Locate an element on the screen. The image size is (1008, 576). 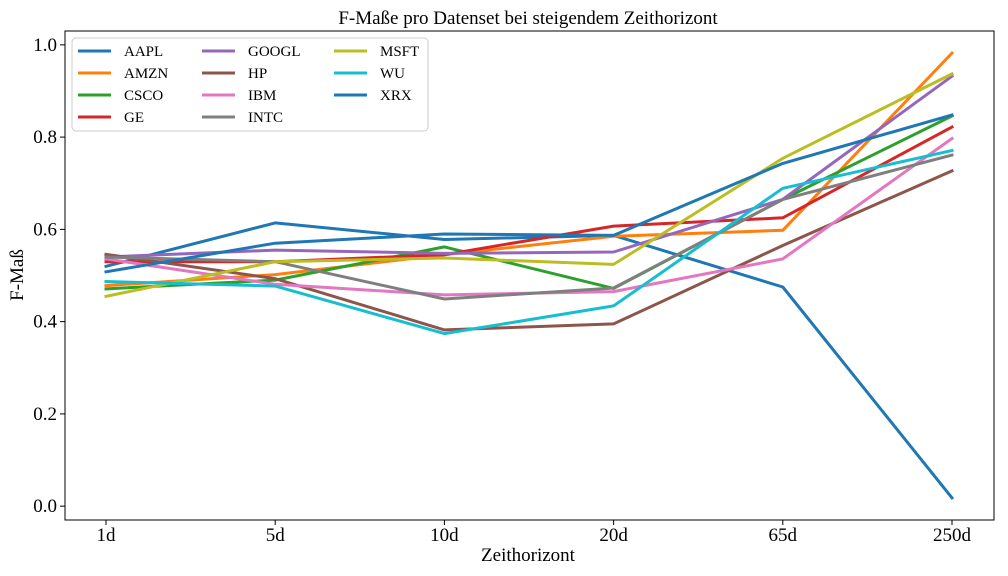
legend-item: GE is located at coordinates (111, 118).